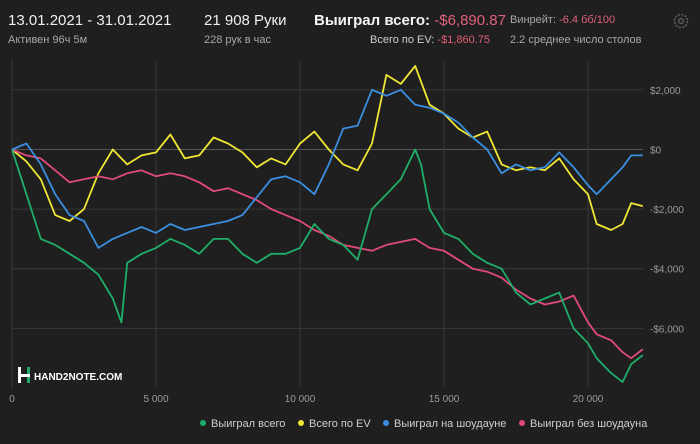 The image size is (700, 444). Describe the element at coordinates (90, 20) in the screenshot. I see `date-range: 13.01.2021 - 31.01.2021` at that location.